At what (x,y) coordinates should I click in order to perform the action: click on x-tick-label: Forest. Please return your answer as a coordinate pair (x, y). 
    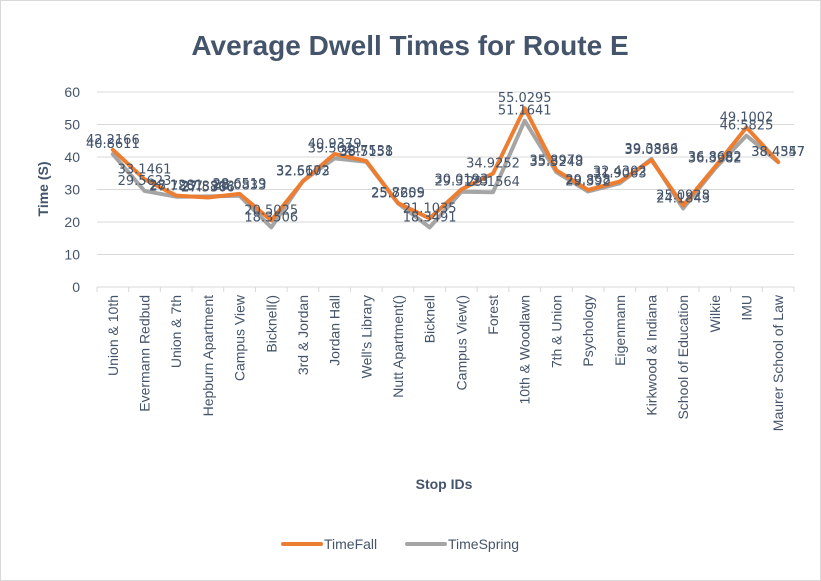
    Looking at the image, I should click on (493, 315).